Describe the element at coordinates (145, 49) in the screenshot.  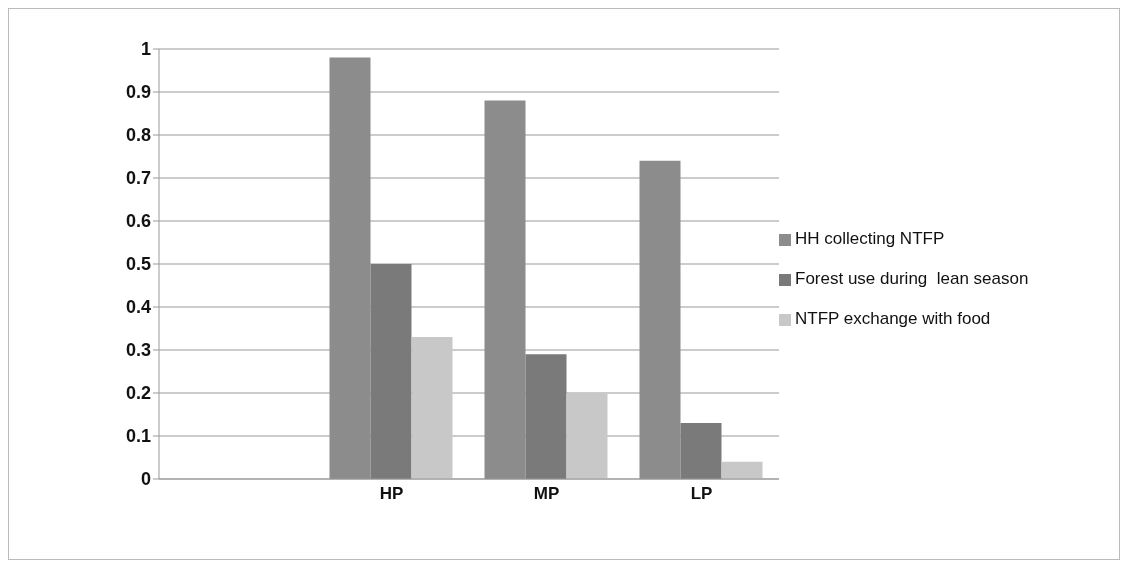
I see `y-tick-label: 1` at that location.